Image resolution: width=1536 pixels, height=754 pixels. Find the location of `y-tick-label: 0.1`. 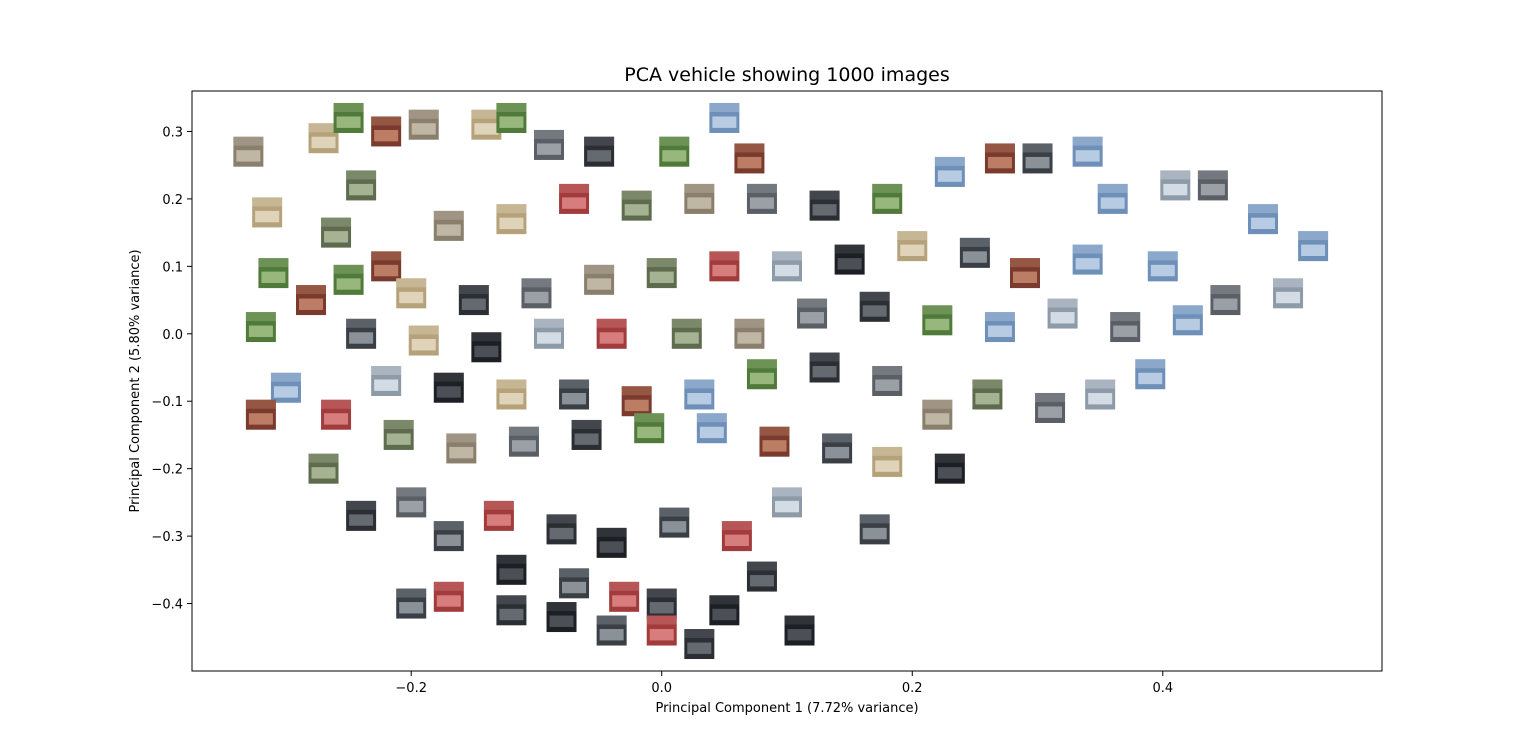

y-tick-label: 0.1 is located at coordinates (172, 267).